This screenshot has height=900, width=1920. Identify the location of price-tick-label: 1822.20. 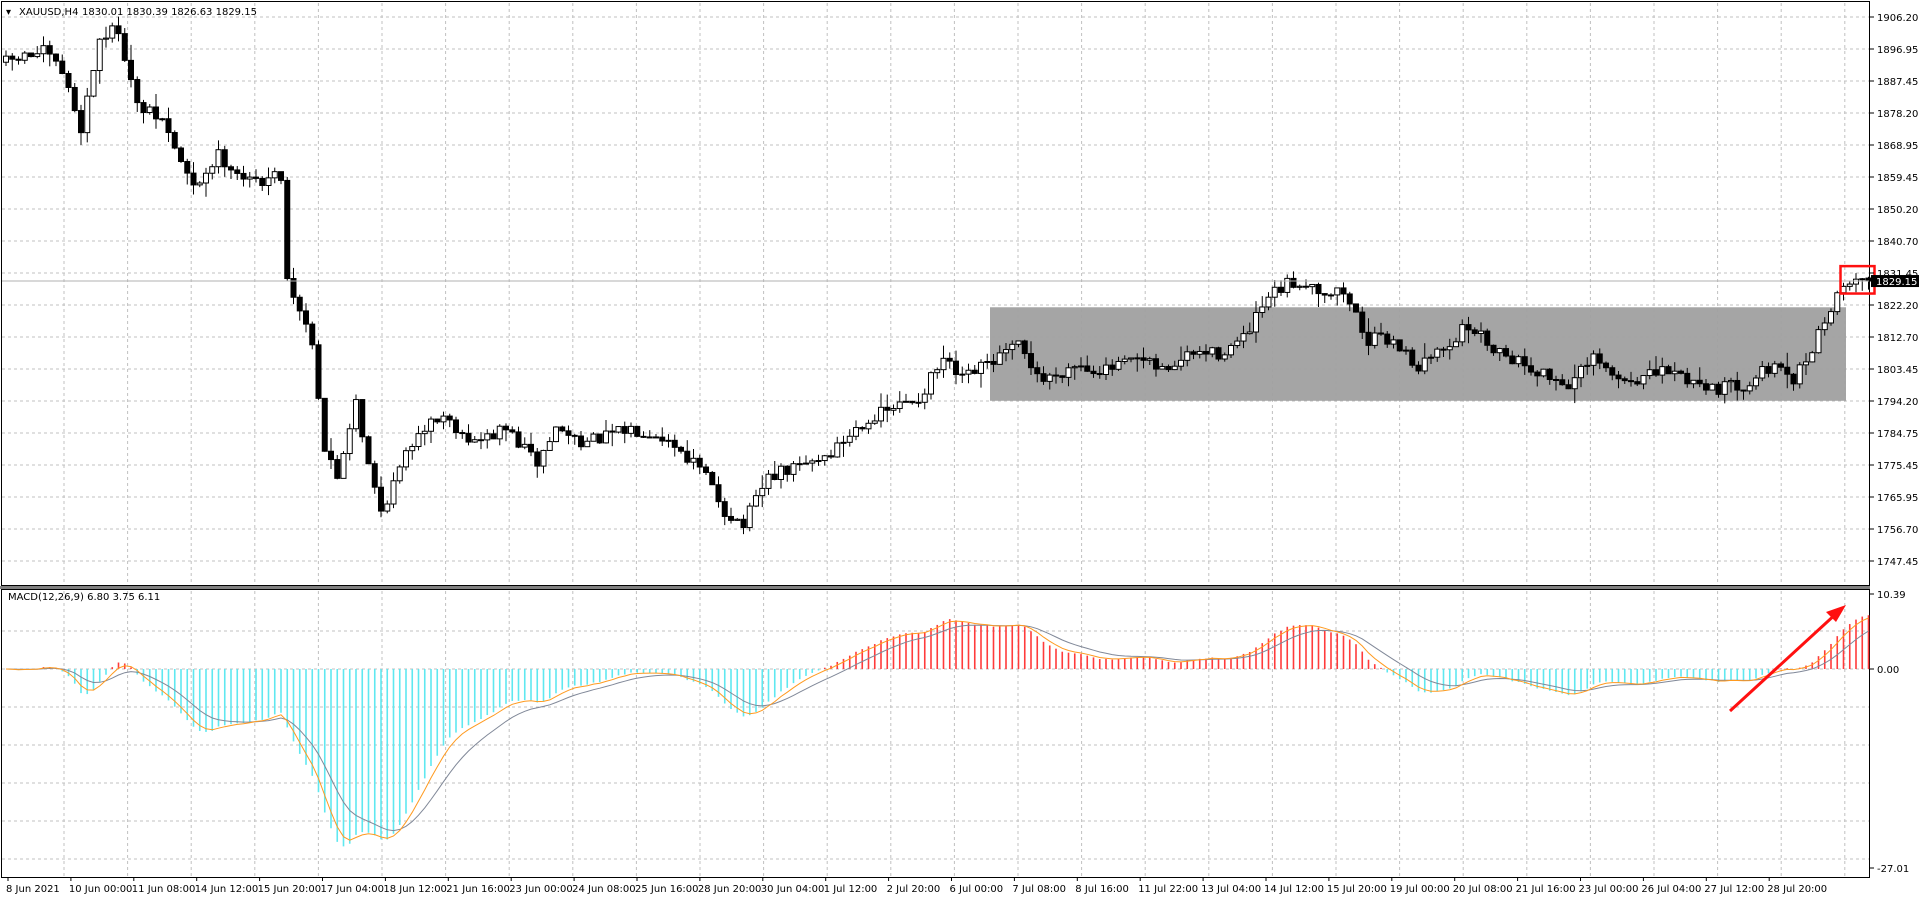
(1897, 306).